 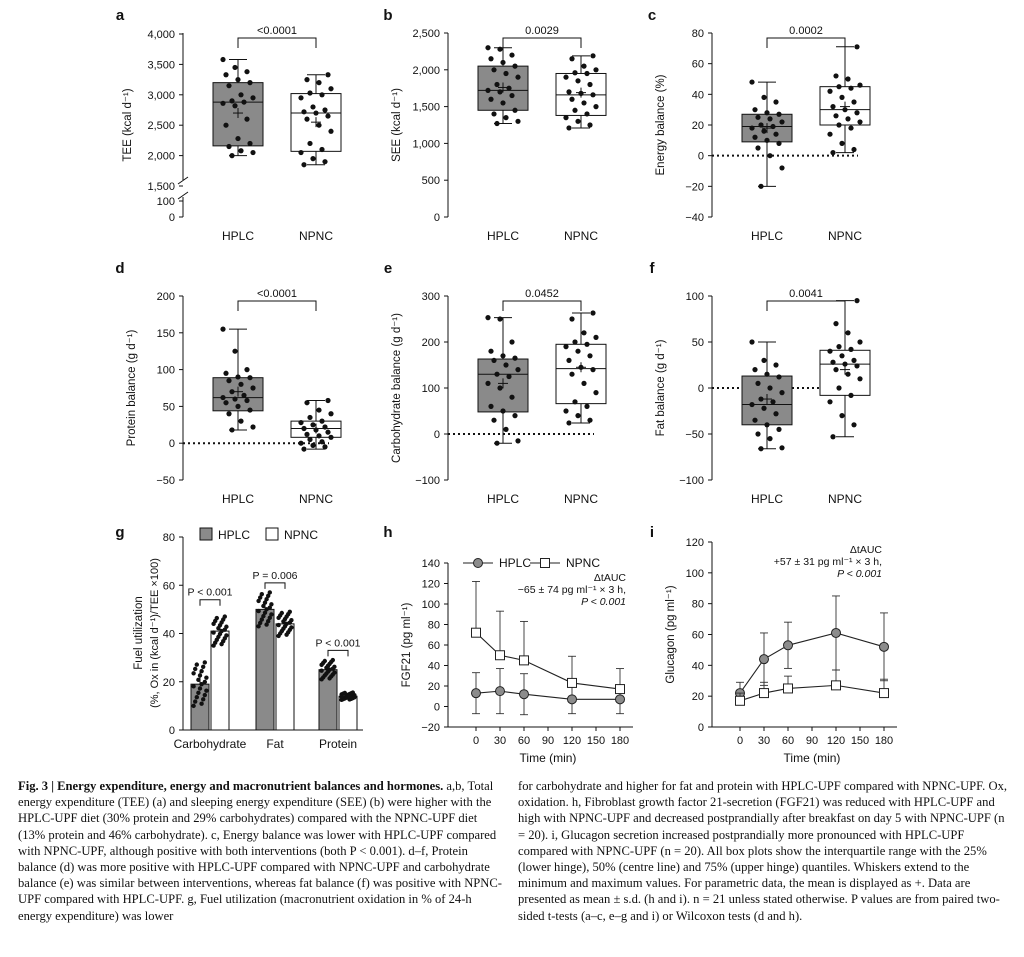 What do you see at coordinates (431, 585) in the screenshot?
I see `y-tick-label: 120` at bounding box center [431, 585].